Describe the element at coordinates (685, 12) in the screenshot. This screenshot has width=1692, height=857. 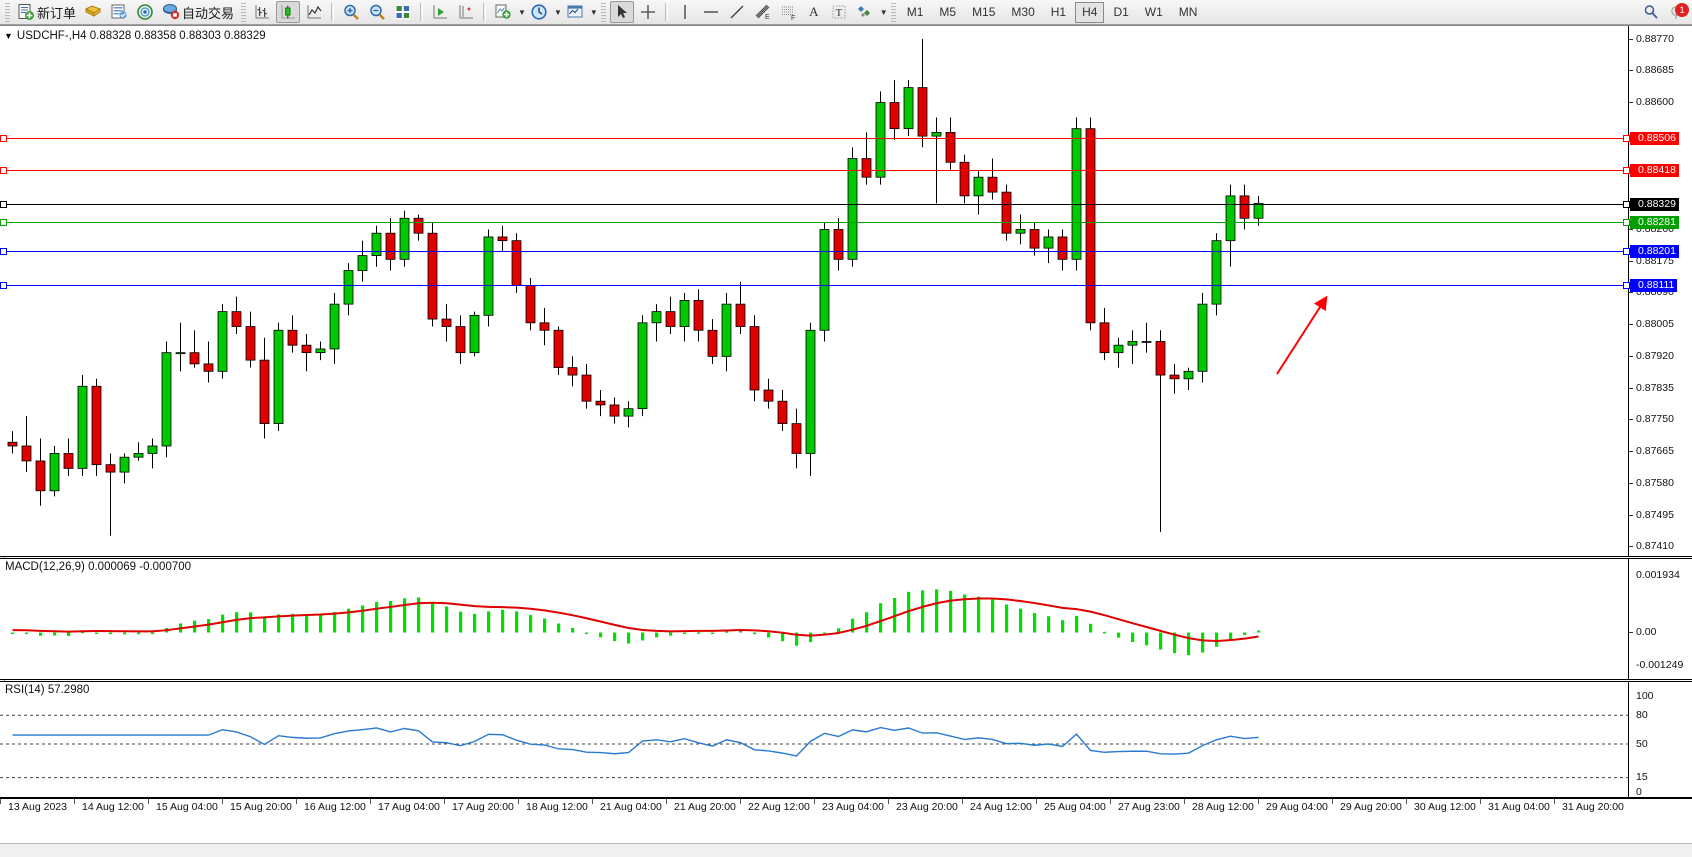
I see `vertical-line-button` at that location.